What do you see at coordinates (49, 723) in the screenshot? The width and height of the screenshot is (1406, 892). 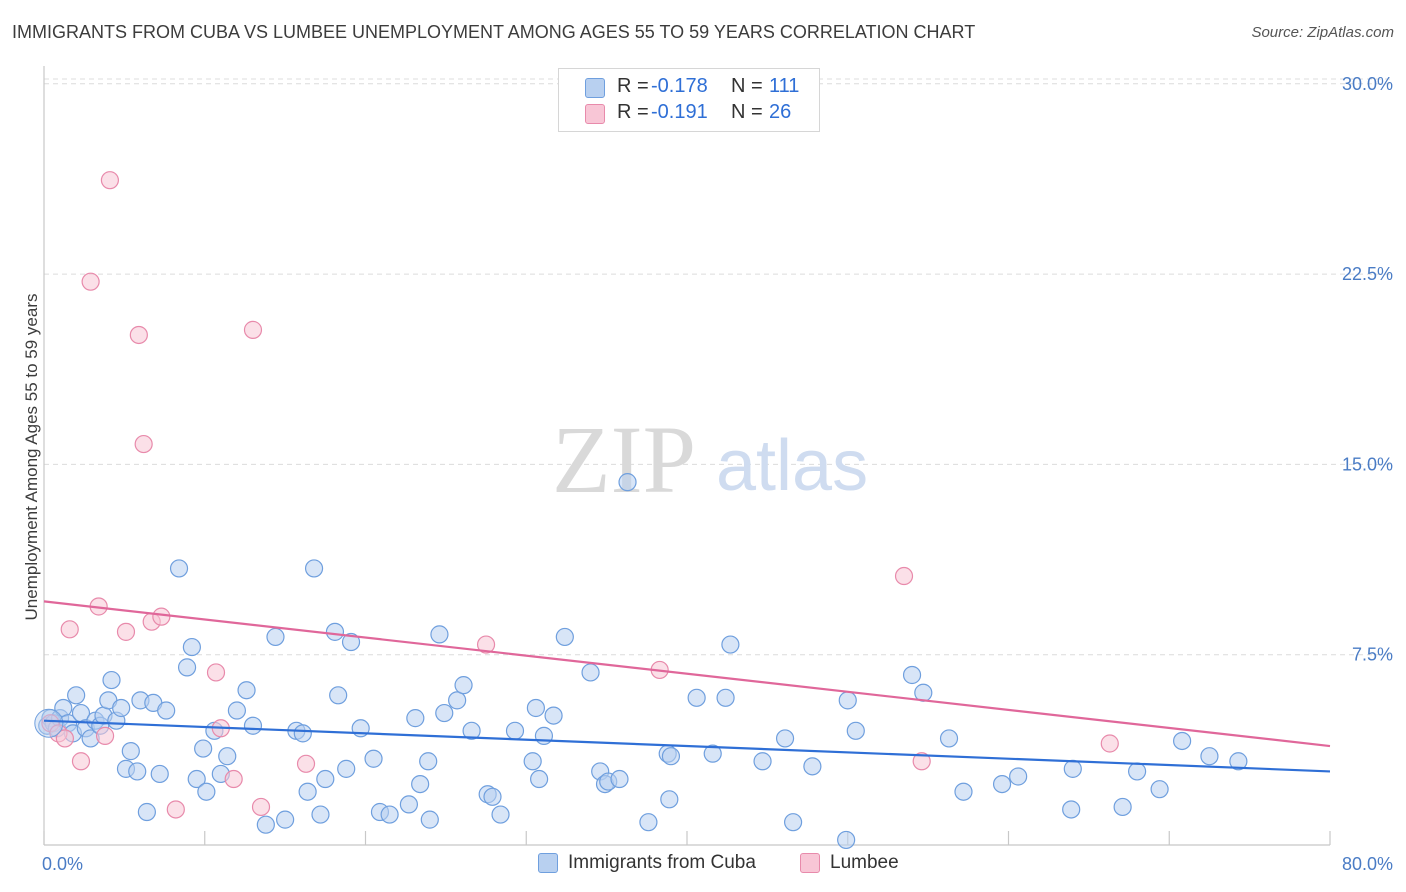 I see `cuba-cluster-point` at bounding box center [49, 723].